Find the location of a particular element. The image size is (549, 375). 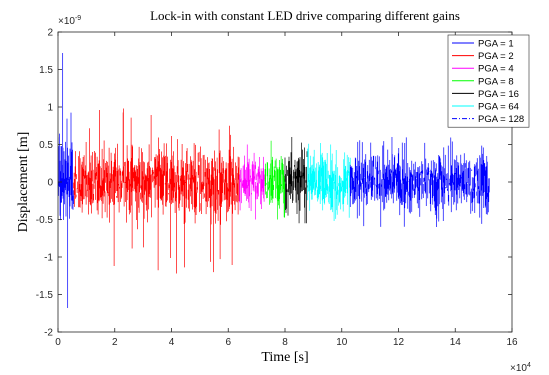

legend-item: PGA = 128 is located at coordinates (488, 119).